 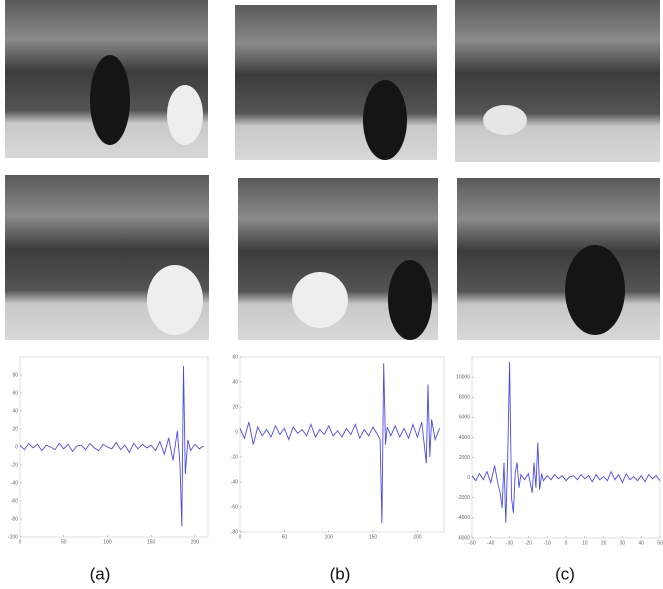 What do you see at coordinates (547, 543) in the screenshot?
I see `x-tick-label: -10` at bounding box center [547, 543].